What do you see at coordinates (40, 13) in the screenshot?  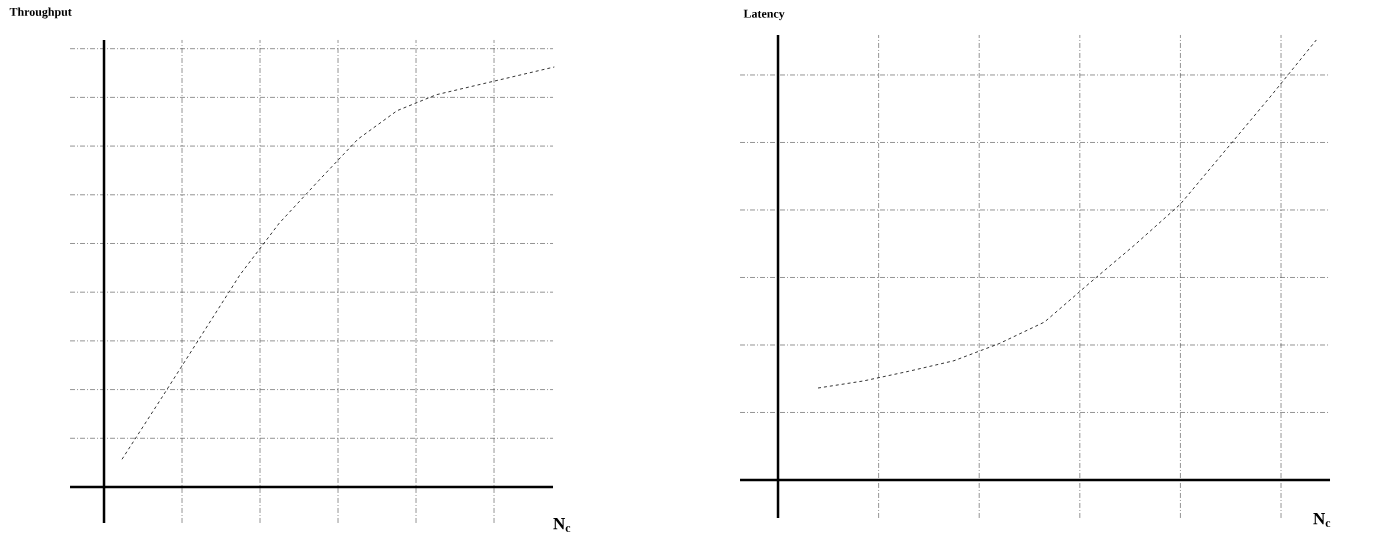 I see `chart-title: Throughput` at bounding box center [40, 13].